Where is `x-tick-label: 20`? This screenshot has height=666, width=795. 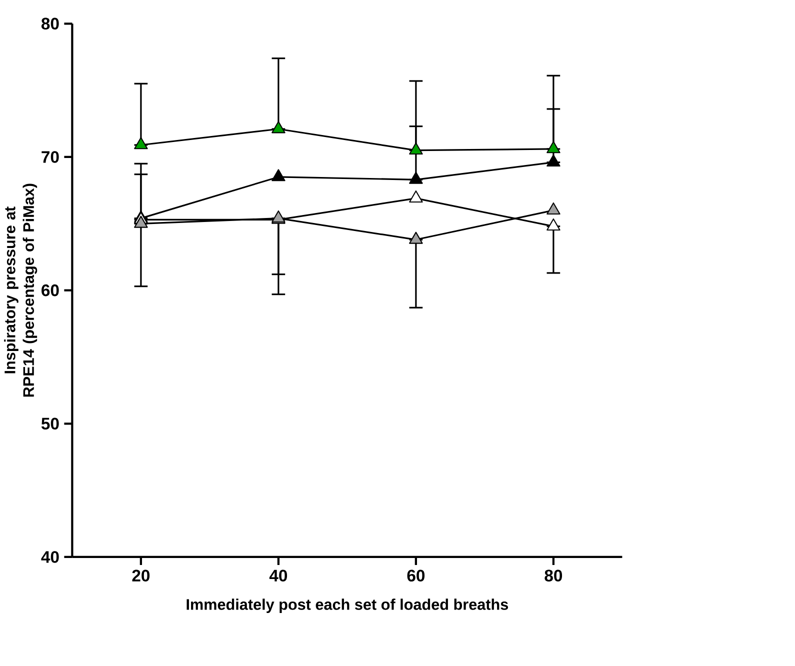
x-tick-label: 20 is located at coordinates (141, 576).